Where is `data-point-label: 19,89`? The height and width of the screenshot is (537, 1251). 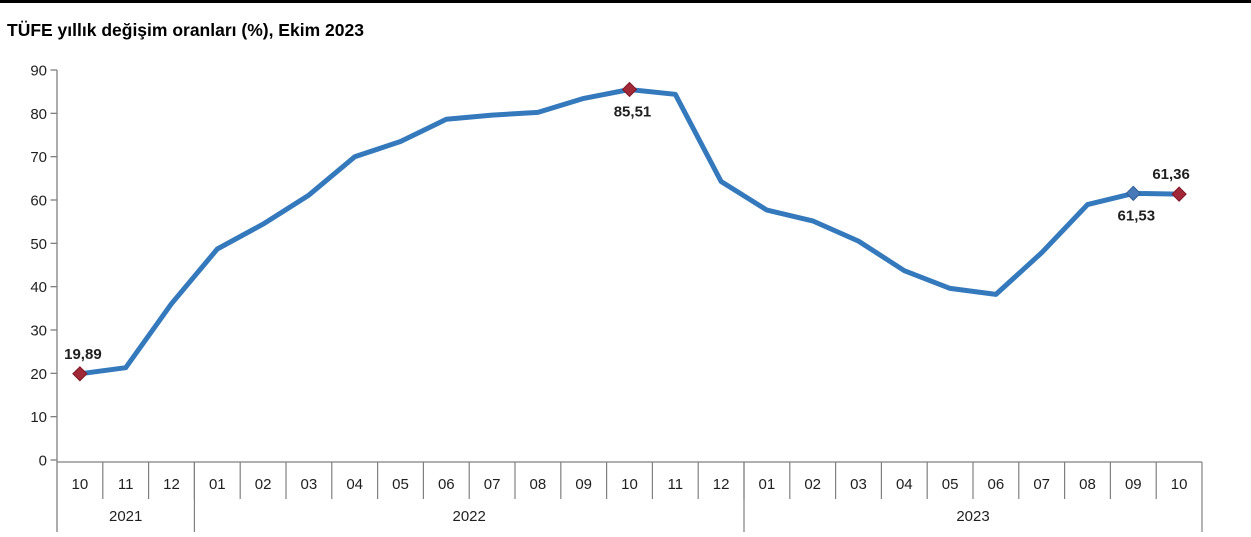
data-point-label: 19,89 is located at coordinates (83, 354).